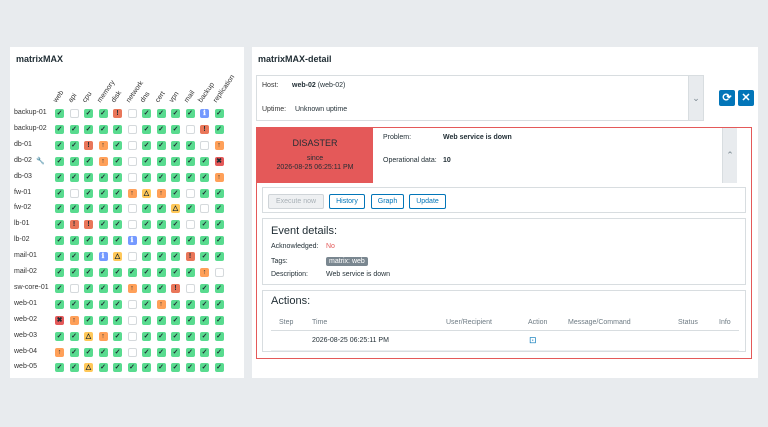  I want to click on graph-button: Graph, so click(387, 201).